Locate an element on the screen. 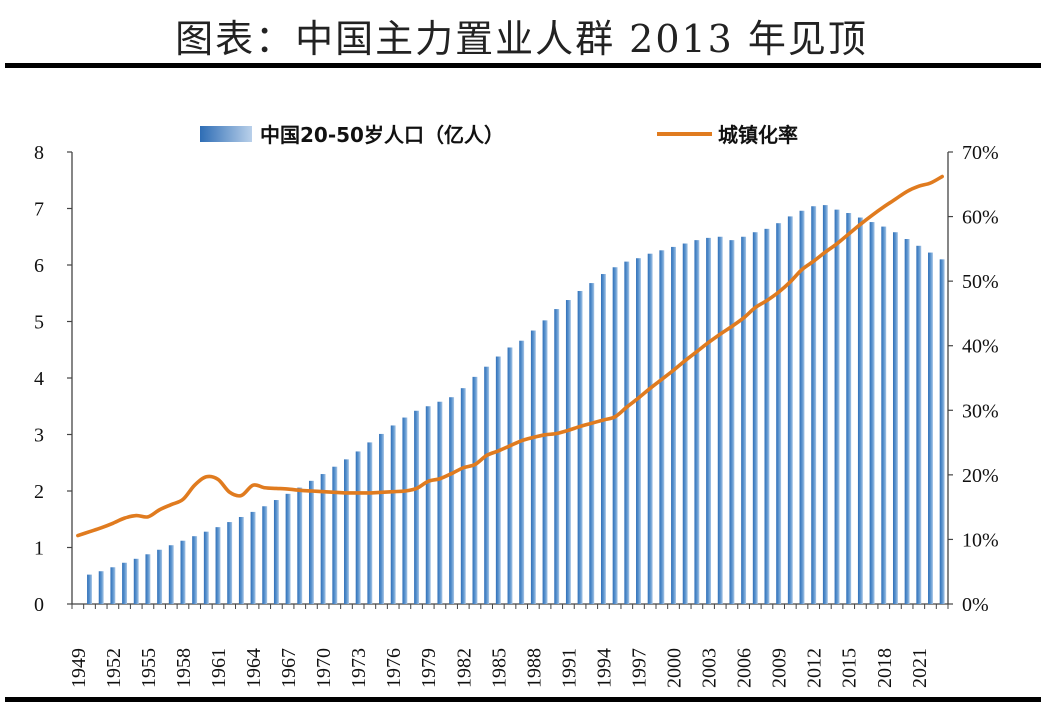 The height and width of the screenshot is (709, 1043). x-tick-label: 2003 is located at coordinates (710, 668).